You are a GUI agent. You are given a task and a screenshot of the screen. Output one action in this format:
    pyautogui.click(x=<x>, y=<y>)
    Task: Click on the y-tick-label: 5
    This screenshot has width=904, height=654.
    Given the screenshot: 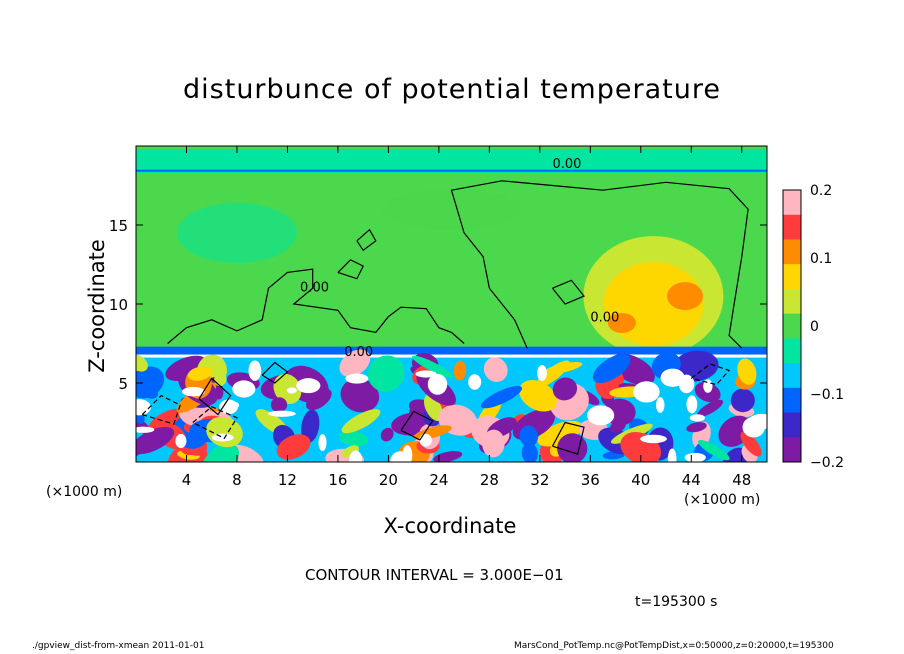 What is the action you would take?
    pyautogui.click(x=123, y=384)
    